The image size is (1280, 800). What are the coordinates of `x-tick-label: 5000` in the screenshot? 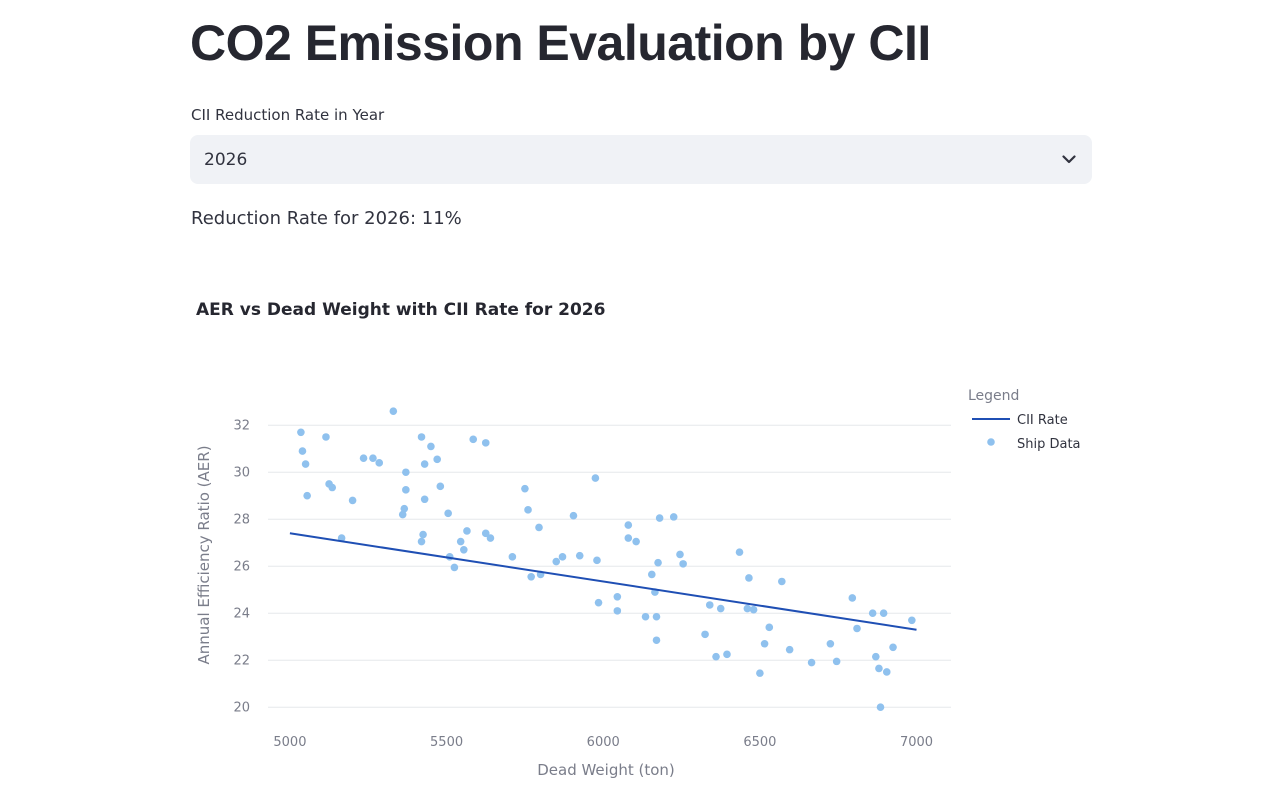 It's located at (289, 742).